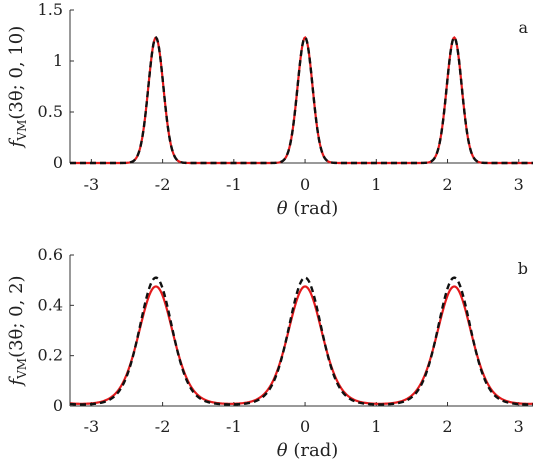 Image resolution: width=539 pixels, height=468 pixels. Describe the element at coordinates (58, 60) in the screenshot. I see `y-tick-label: 1` at that location.